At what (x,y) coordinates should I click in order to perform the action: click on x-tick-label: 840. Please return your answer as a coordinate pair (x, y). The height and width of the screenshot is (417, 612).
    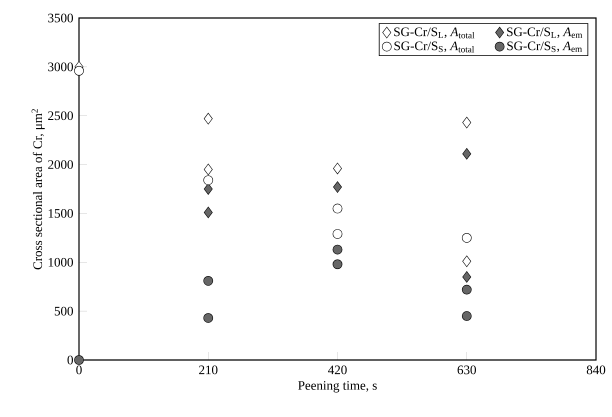
    Looking at the image, I should click on (596, 370).